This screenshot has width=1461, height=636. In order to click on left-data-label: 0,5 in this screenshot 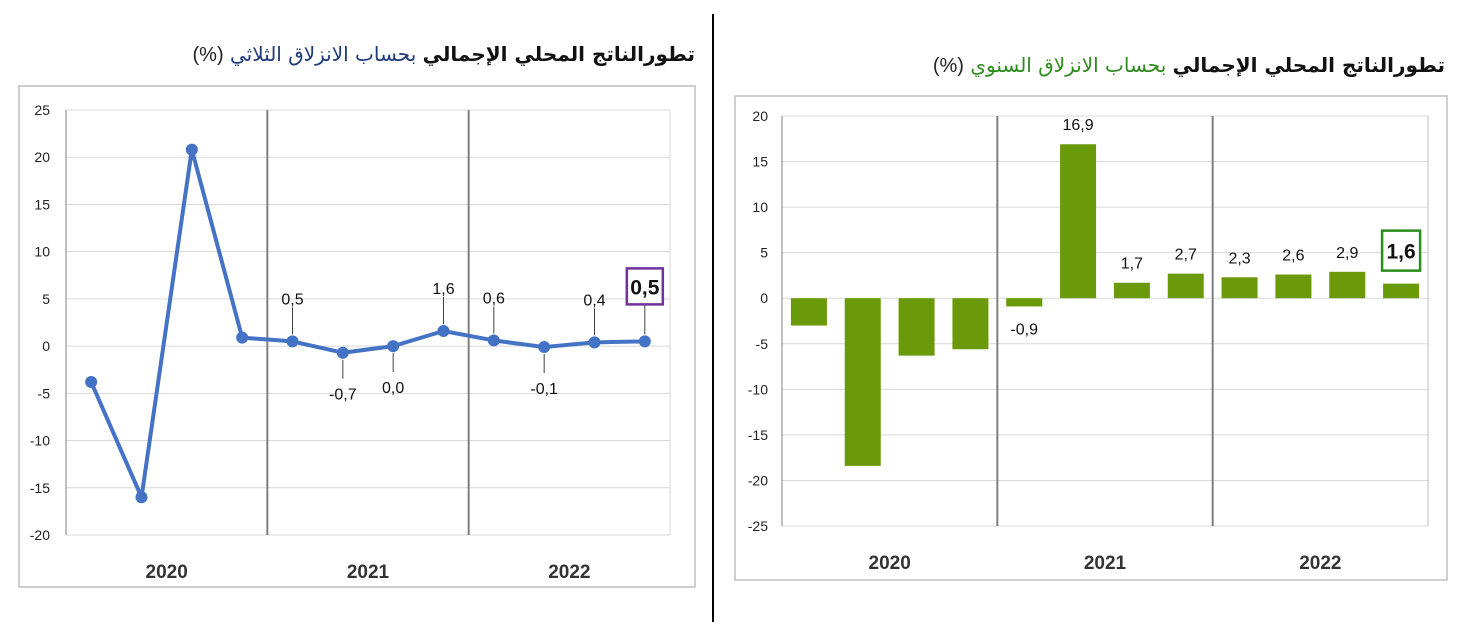, I will do `click(292, 299)`.